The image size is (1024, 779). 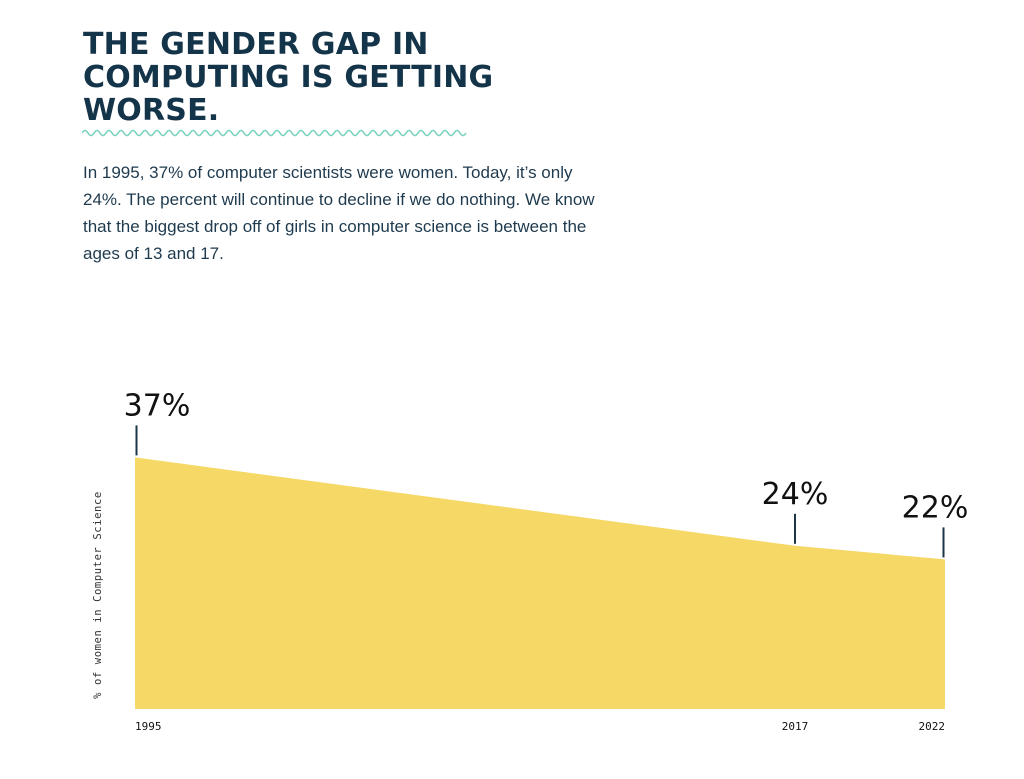 I want to click on x-tick-label: 1995, so click(x=148, y=726).